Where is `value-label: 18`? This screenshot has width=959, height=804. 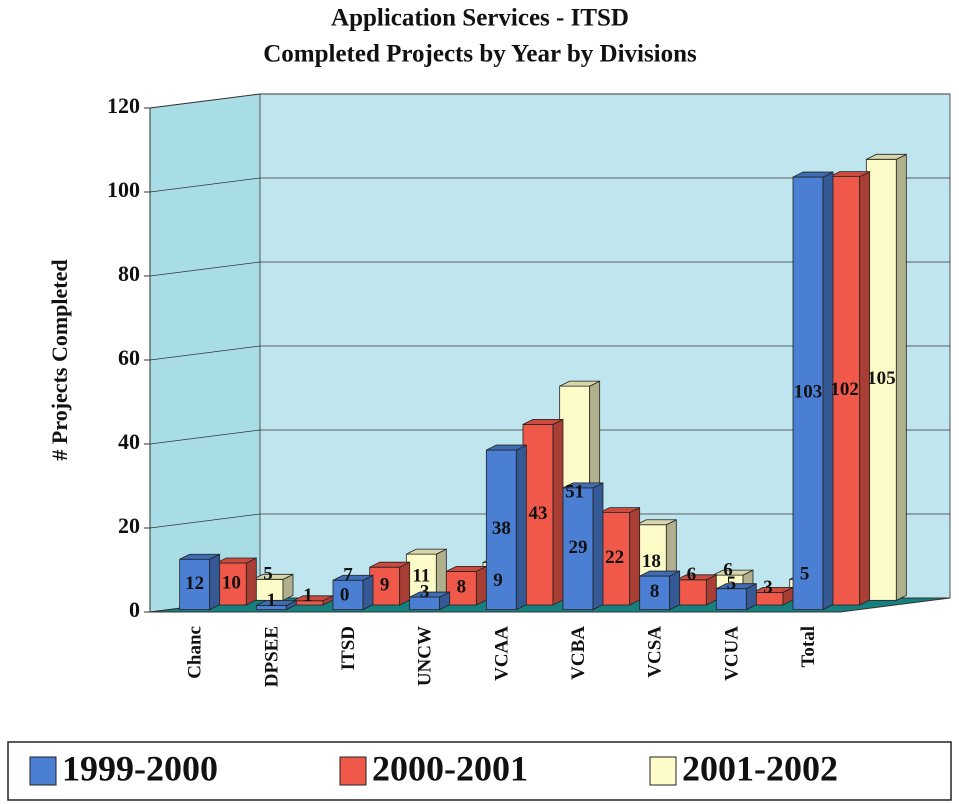
value-label: 18 is located at coordinates (651, 561).